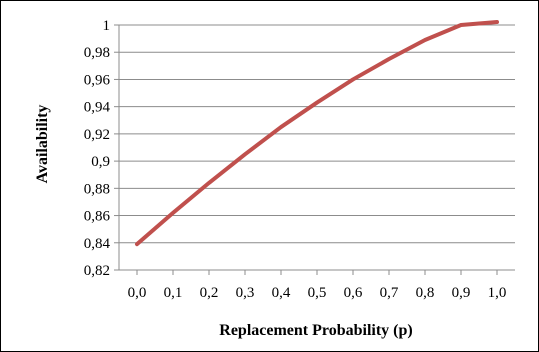 The image size is (539, 352). I want to click on y-tick-label: 0,96, so click(97, 80).